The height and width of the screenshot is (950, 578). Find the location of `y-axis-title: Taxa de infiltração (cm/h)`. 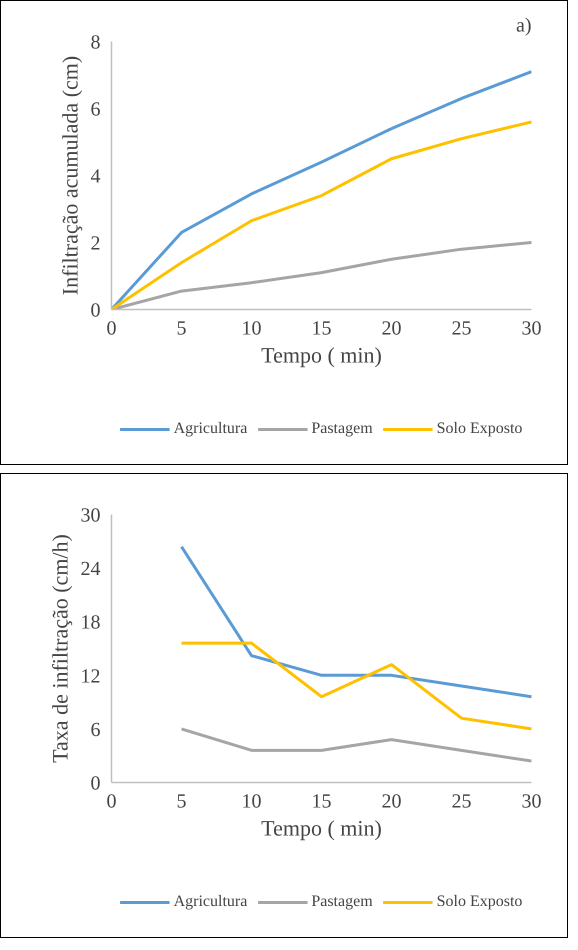

y-axis-title: Taxa de infiltração (cm/h) is located at coordinates (60, 648).